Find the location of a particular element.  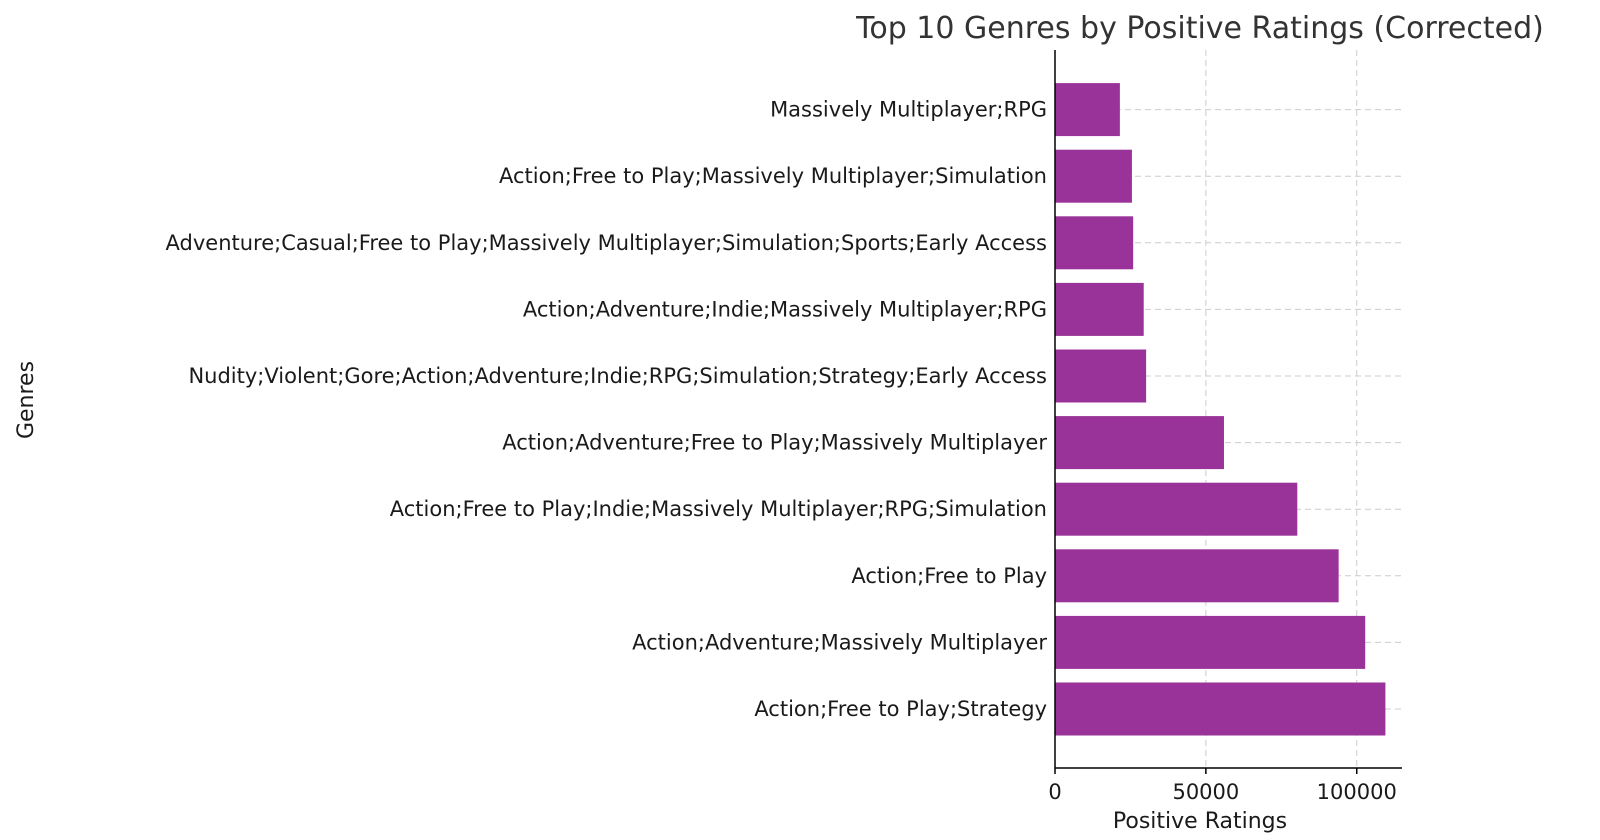

x-tick-label: 100000 is located at coordinates (1357, 792).